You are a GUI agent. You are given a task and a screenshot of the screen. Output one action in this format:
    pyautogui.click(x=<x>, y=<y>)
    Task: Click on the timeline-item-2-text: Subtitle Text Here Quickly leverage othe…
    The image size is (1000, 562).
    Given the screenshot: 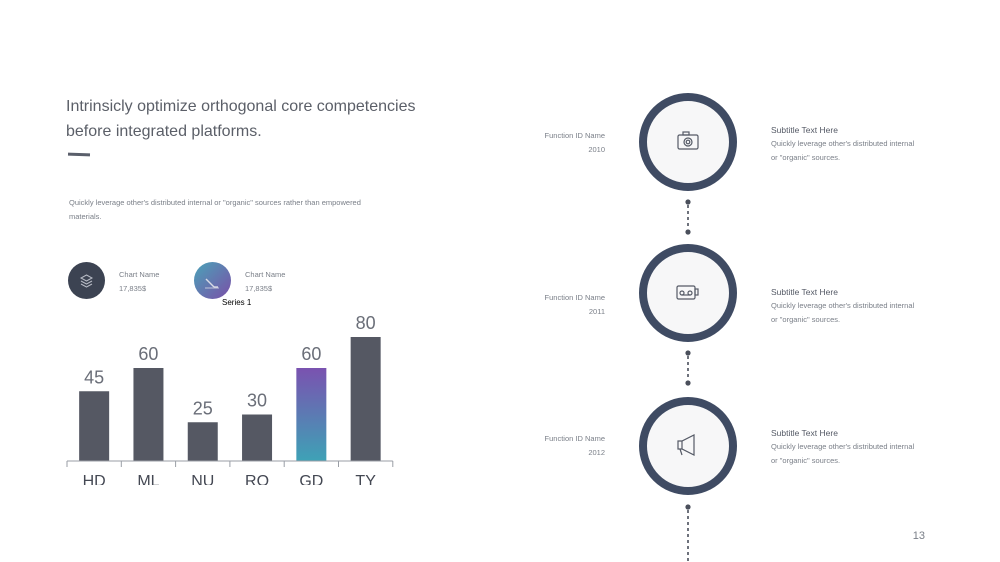 What is the action you would take?
    pyautogui.click(x=846, y=306)
    